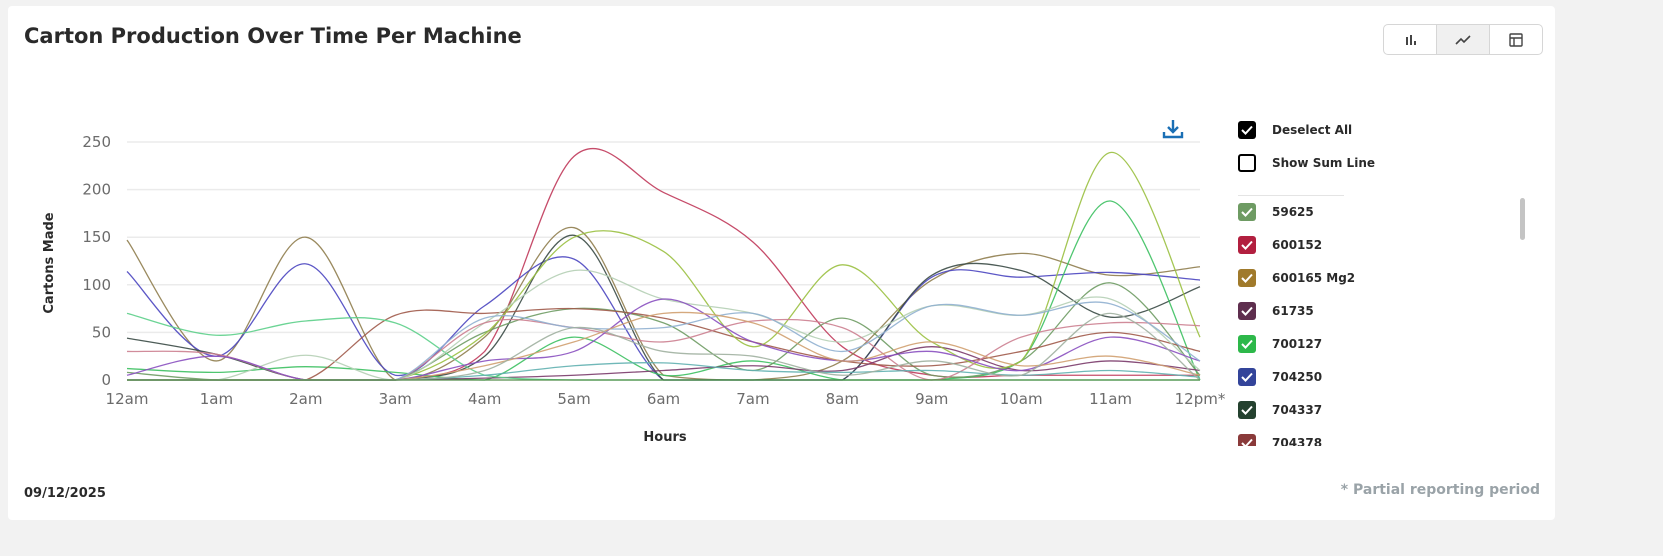 The height and width of the screenshot is (556, 1663). I want to click on x-tick-label: 9am, so click(931, 399).